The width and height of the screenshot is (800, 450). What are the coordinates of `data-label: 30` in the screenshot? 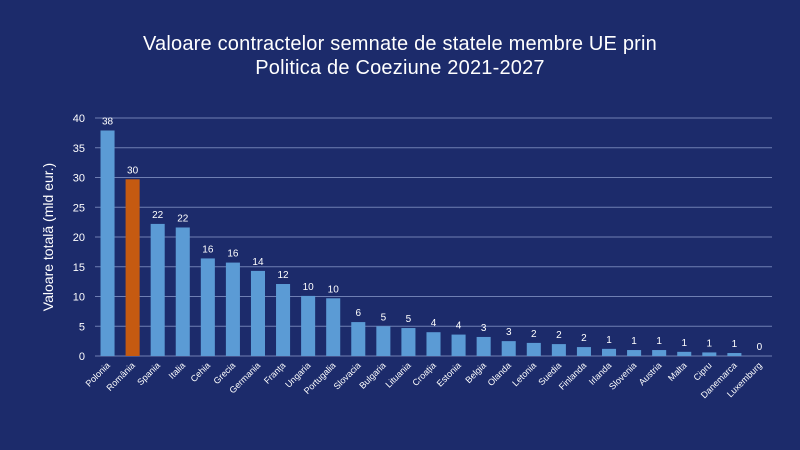 It's located at (133, 170).